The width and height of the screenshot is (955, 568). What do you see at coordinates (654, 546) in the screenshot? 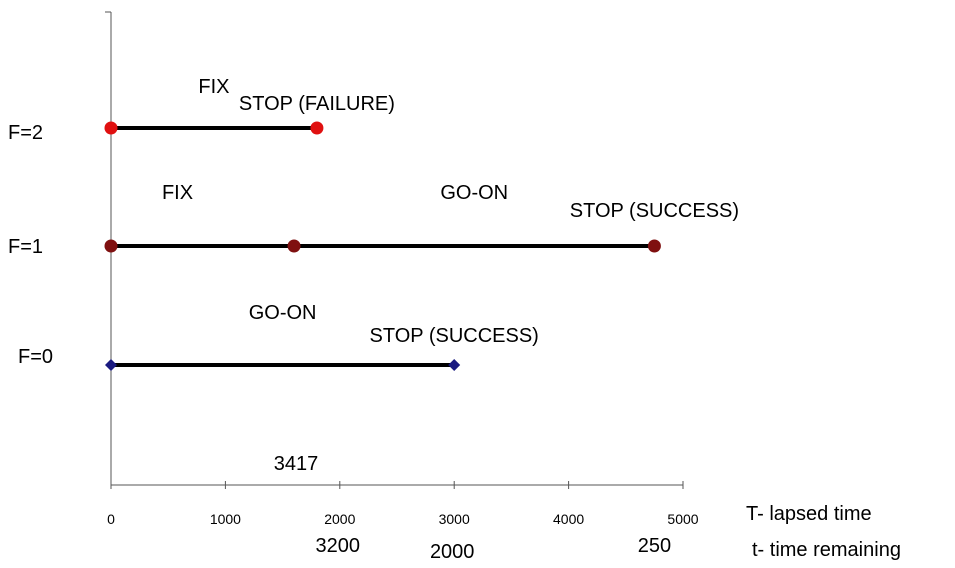
I see `time-remaining-value: 250` at bounding box center [654, 546].